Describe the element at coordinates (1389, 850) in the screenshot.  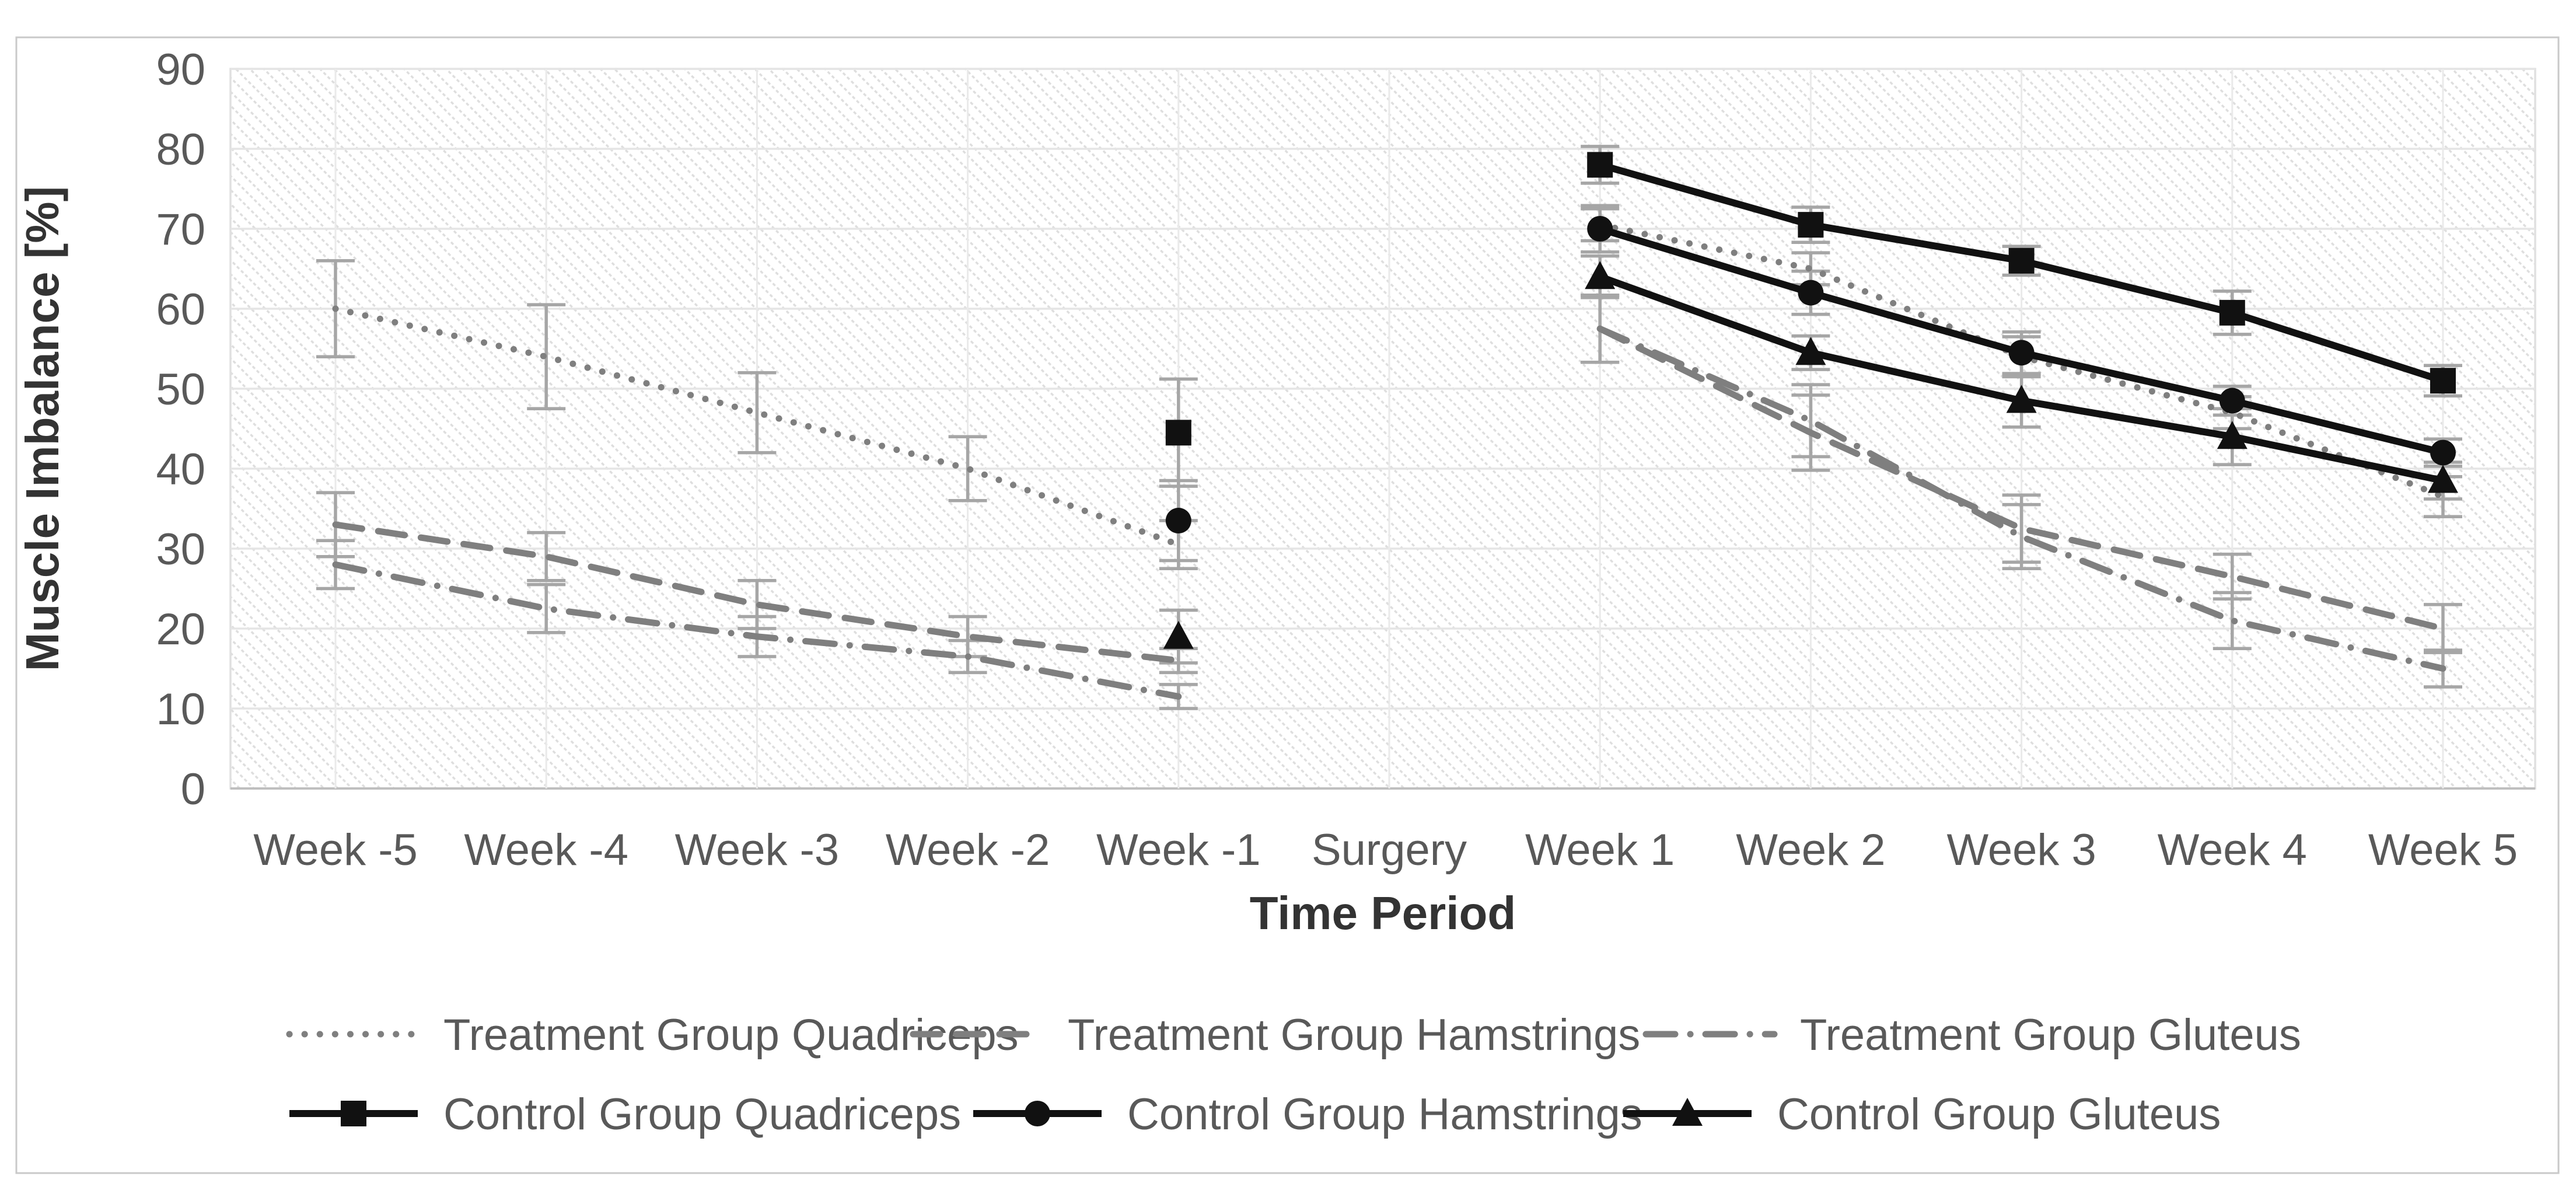
I see `x-tick-label: Surgery` at that location.